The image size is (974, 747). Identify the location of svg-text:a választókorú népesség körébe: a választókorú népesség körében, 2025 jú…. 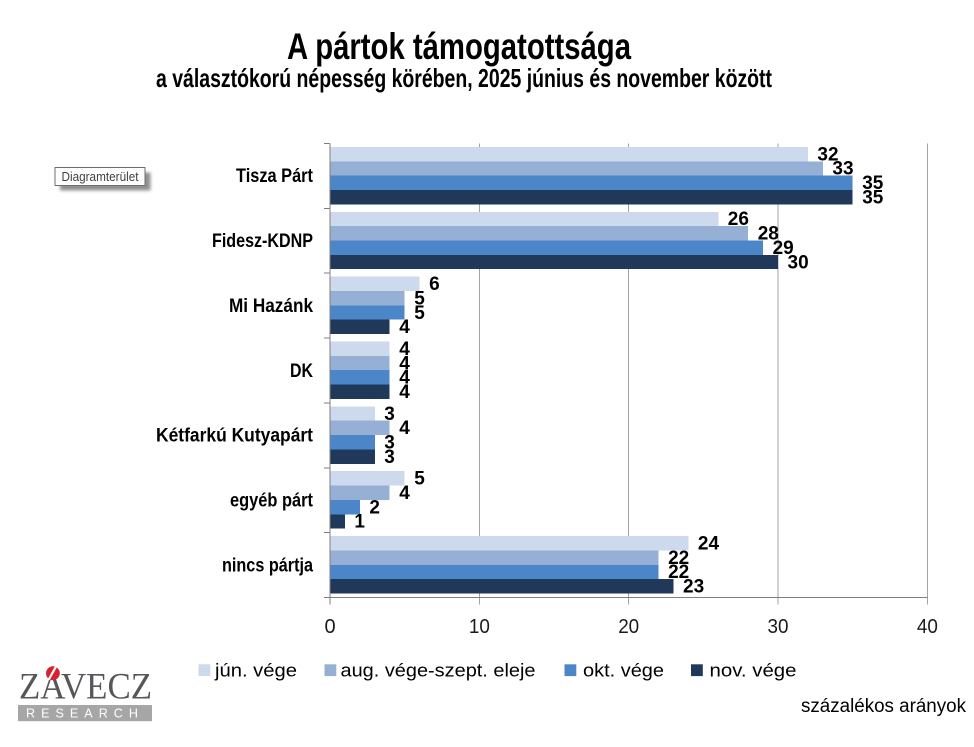
(464, 78).